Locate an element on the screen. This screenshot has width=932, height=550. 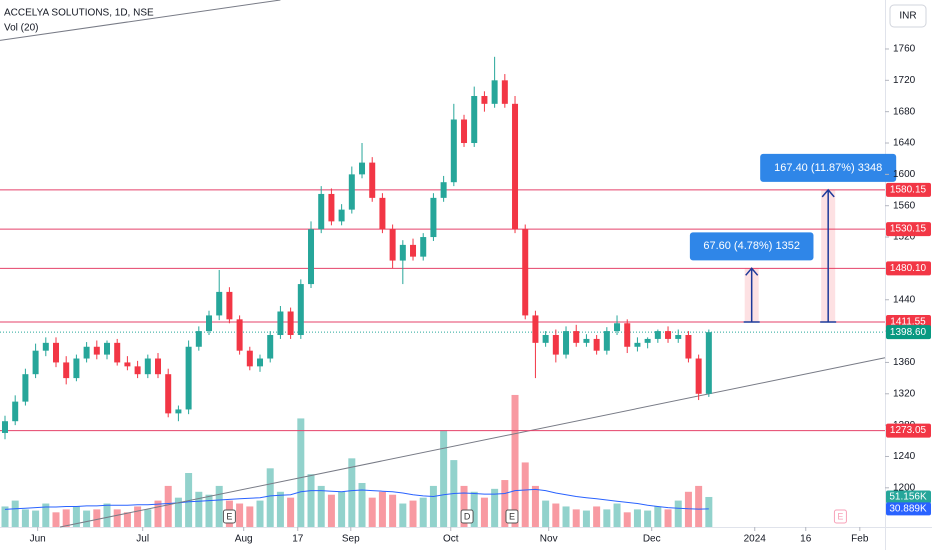
event-label: D is located at coordinates (467, 516).